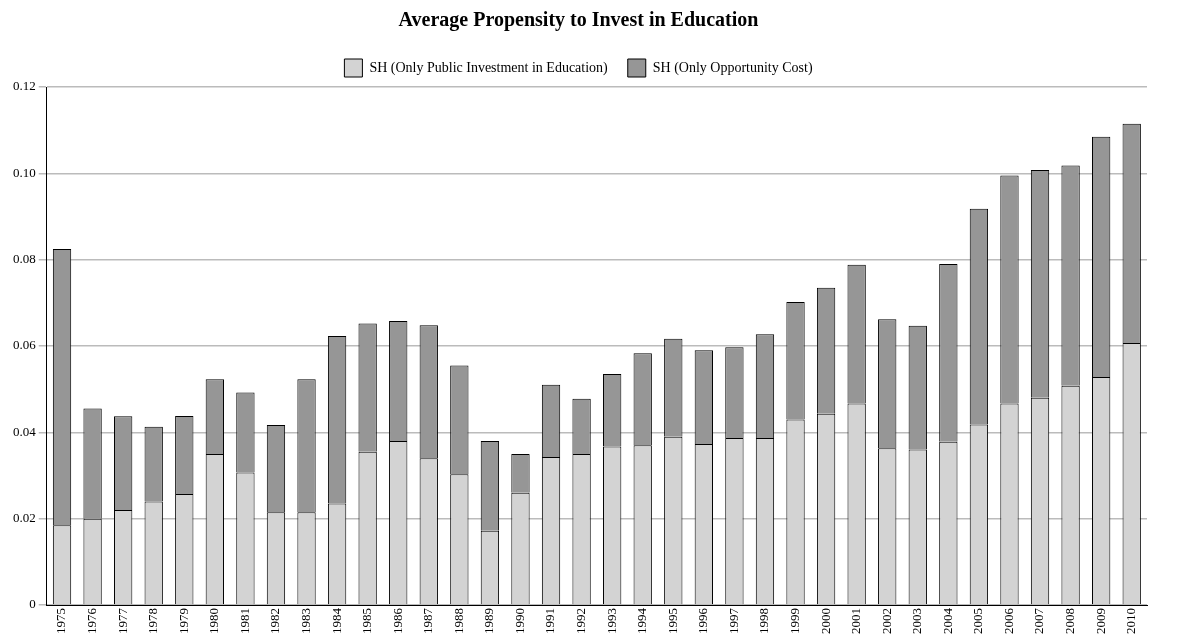 The height and width of the screenshot is (642, 1177). What do you see at coordinates (1100, 621) in the screenshot?
I see `x-tick-label: 2009` at bounding box center [1100, 621].